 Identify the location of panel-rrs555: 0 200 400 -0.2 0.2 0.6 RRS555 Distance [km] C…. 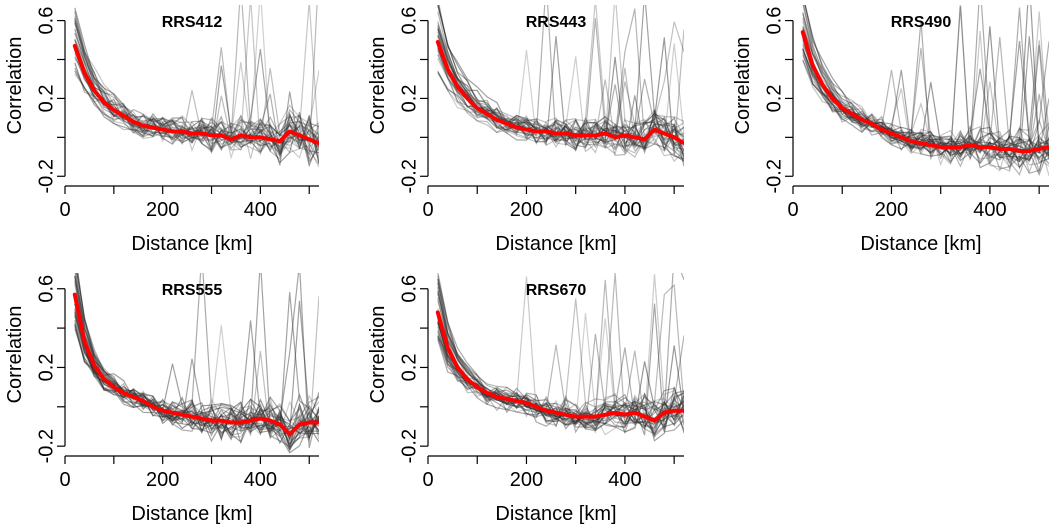
(161, 399).